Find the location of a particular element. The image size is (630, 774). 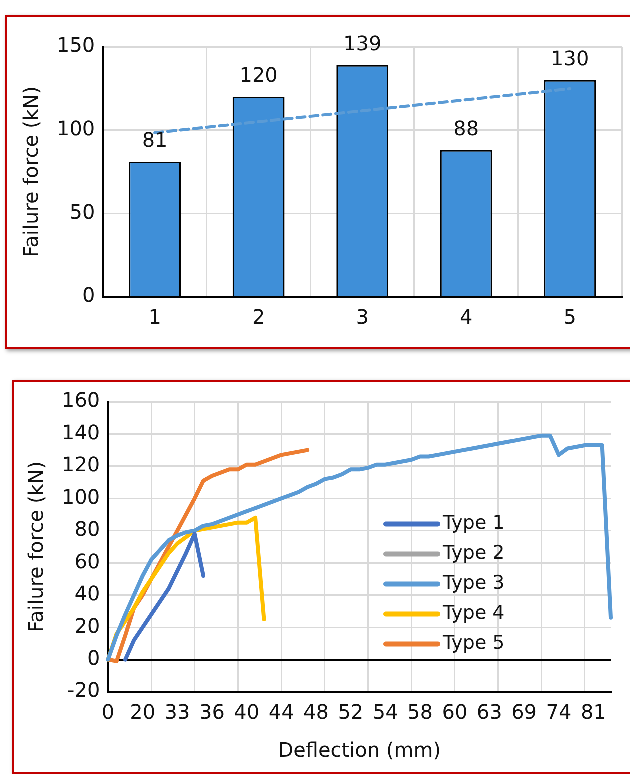

y-tick-label: 80 is located at coordinates (87, 529).